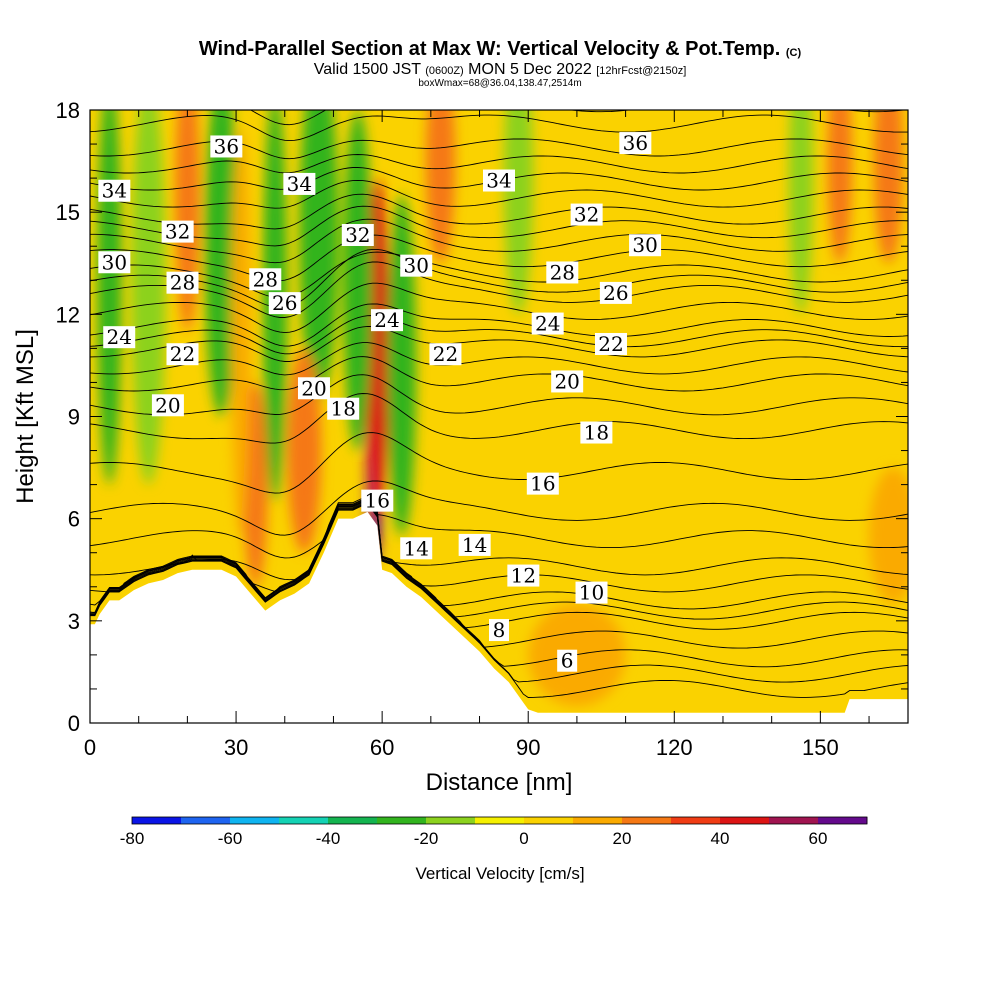 This screenshot has width=1000, height=1000. Describe the element at coordinates (230, 838) in the screenshot. I see `colorbar-tick-label: -60` at that location.